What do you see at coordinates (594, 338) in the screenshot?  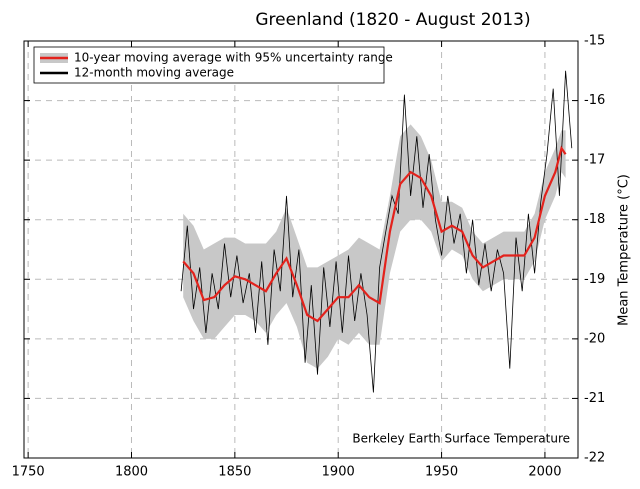 I see `y-tick-label: -20` at bounding box center [594, 338].